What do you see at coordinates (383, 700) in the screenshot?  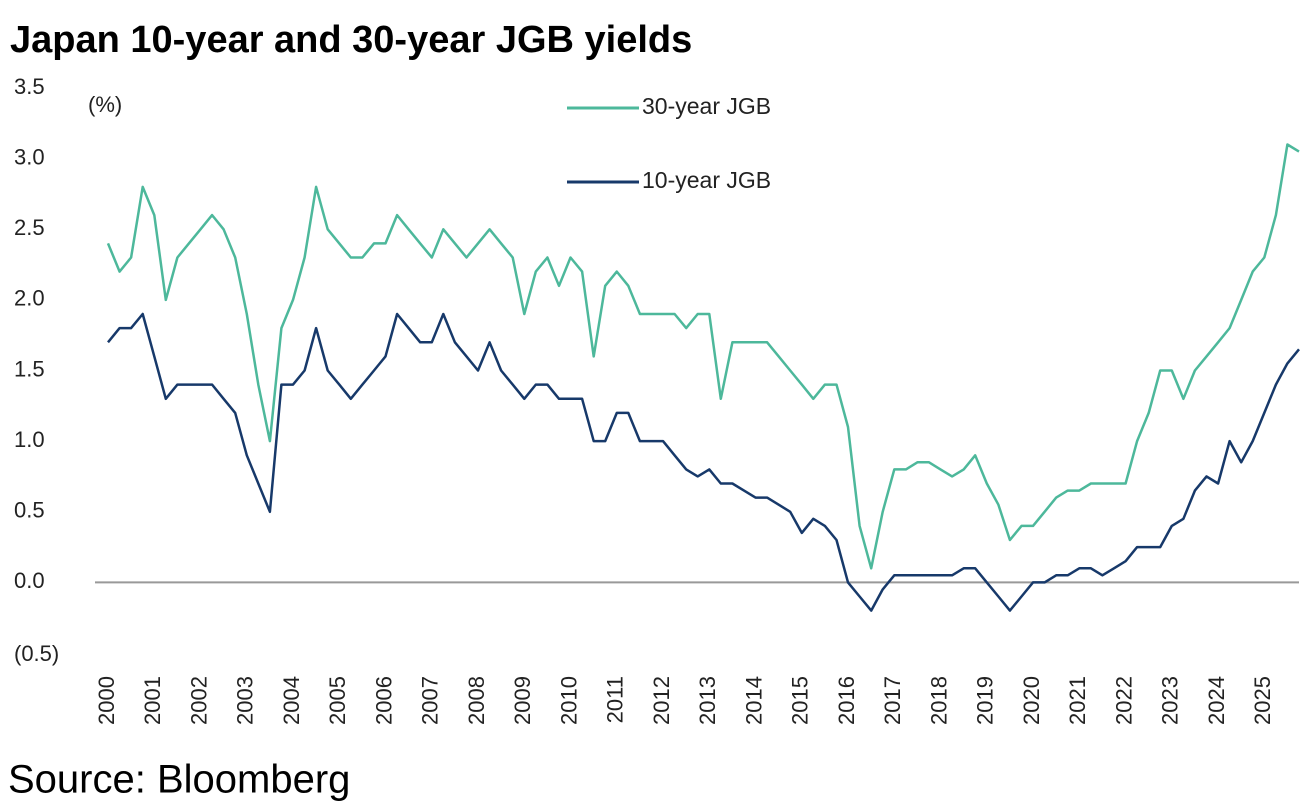 I see `x-tick-label: 2006` at bounding box center [383, 700].